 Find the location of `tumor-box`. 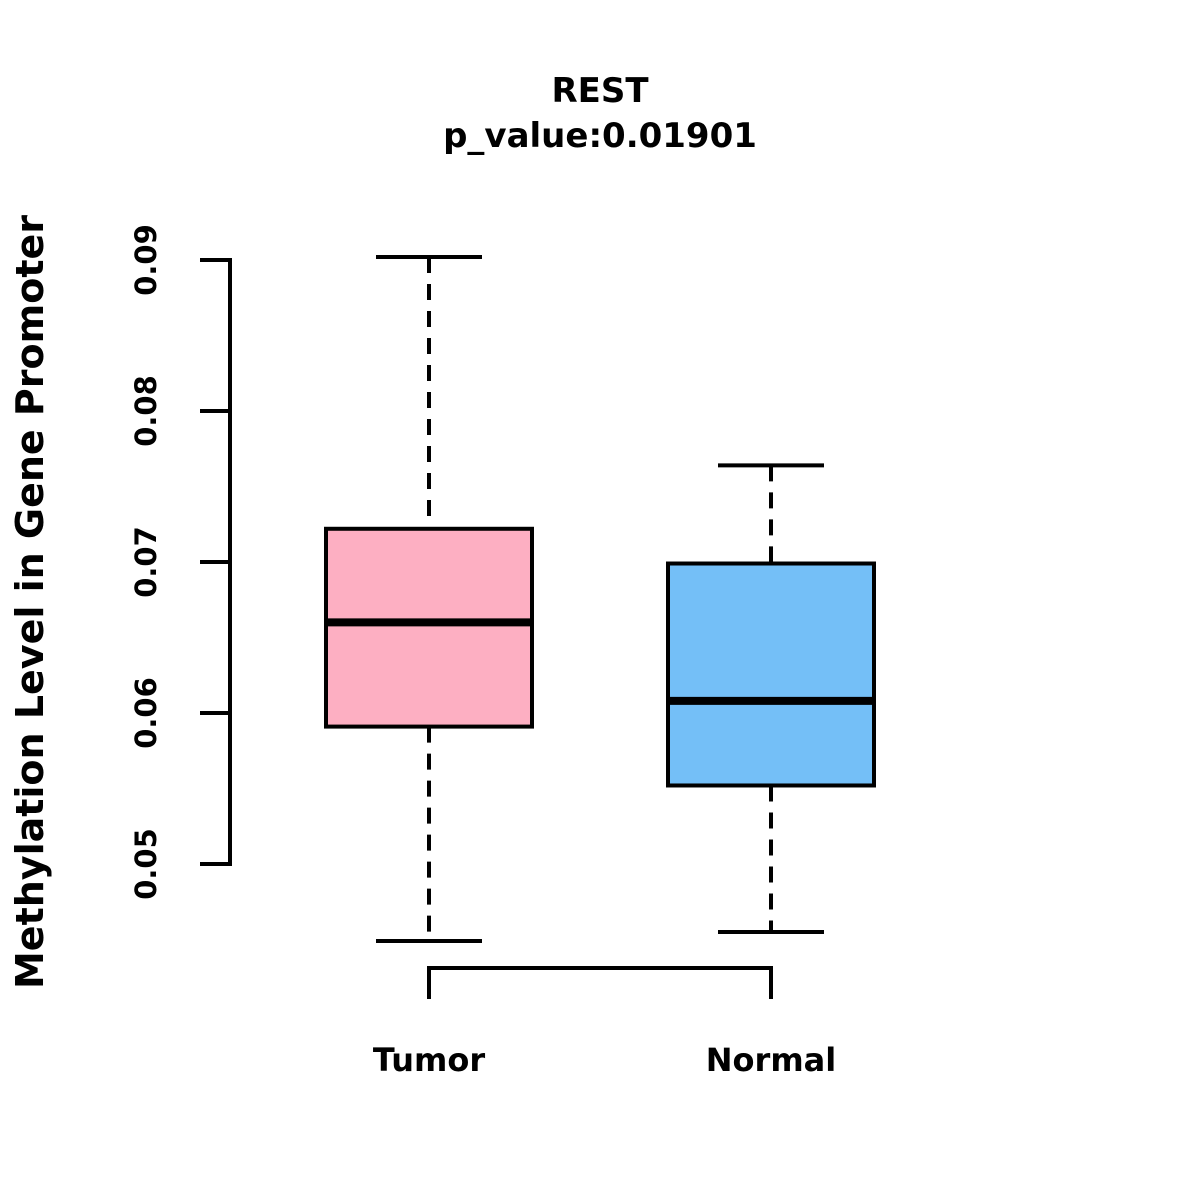

tumor-box is located at coordinates (429, 627).